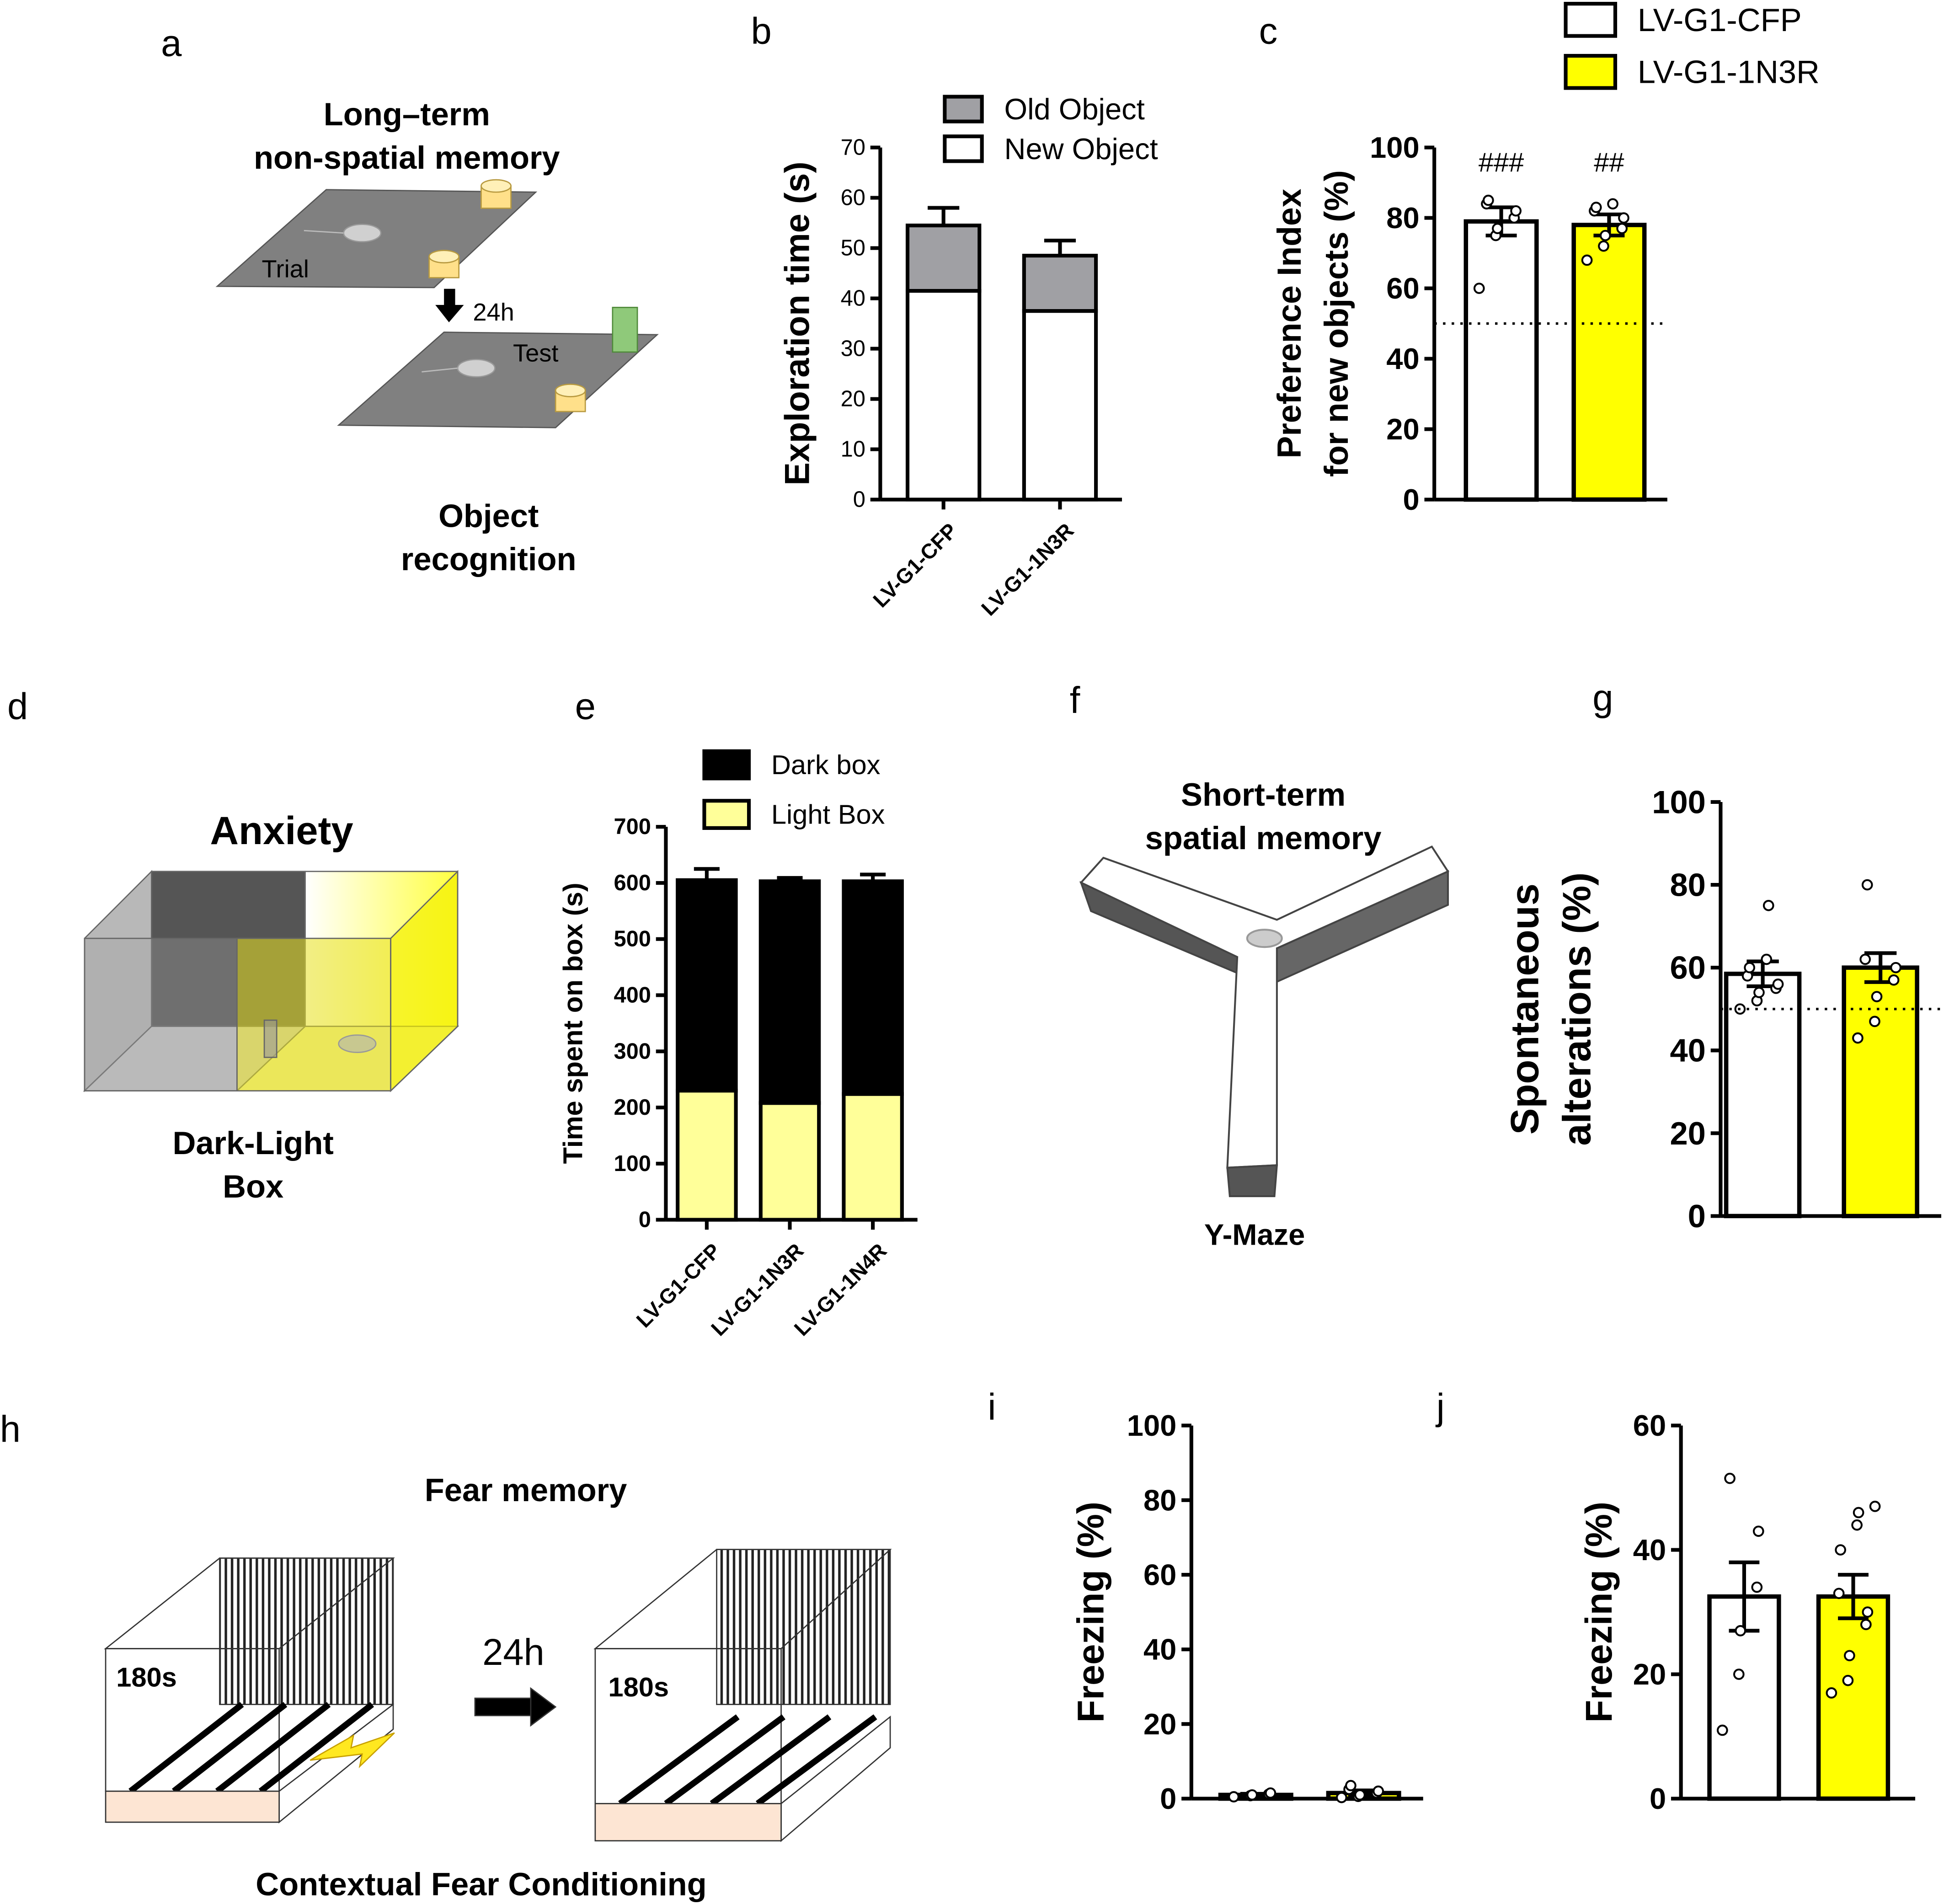  What do you see at coordinates (761, 31) in the screenshot?
I see `panel-letter: b` at bounding box center [761, 31].